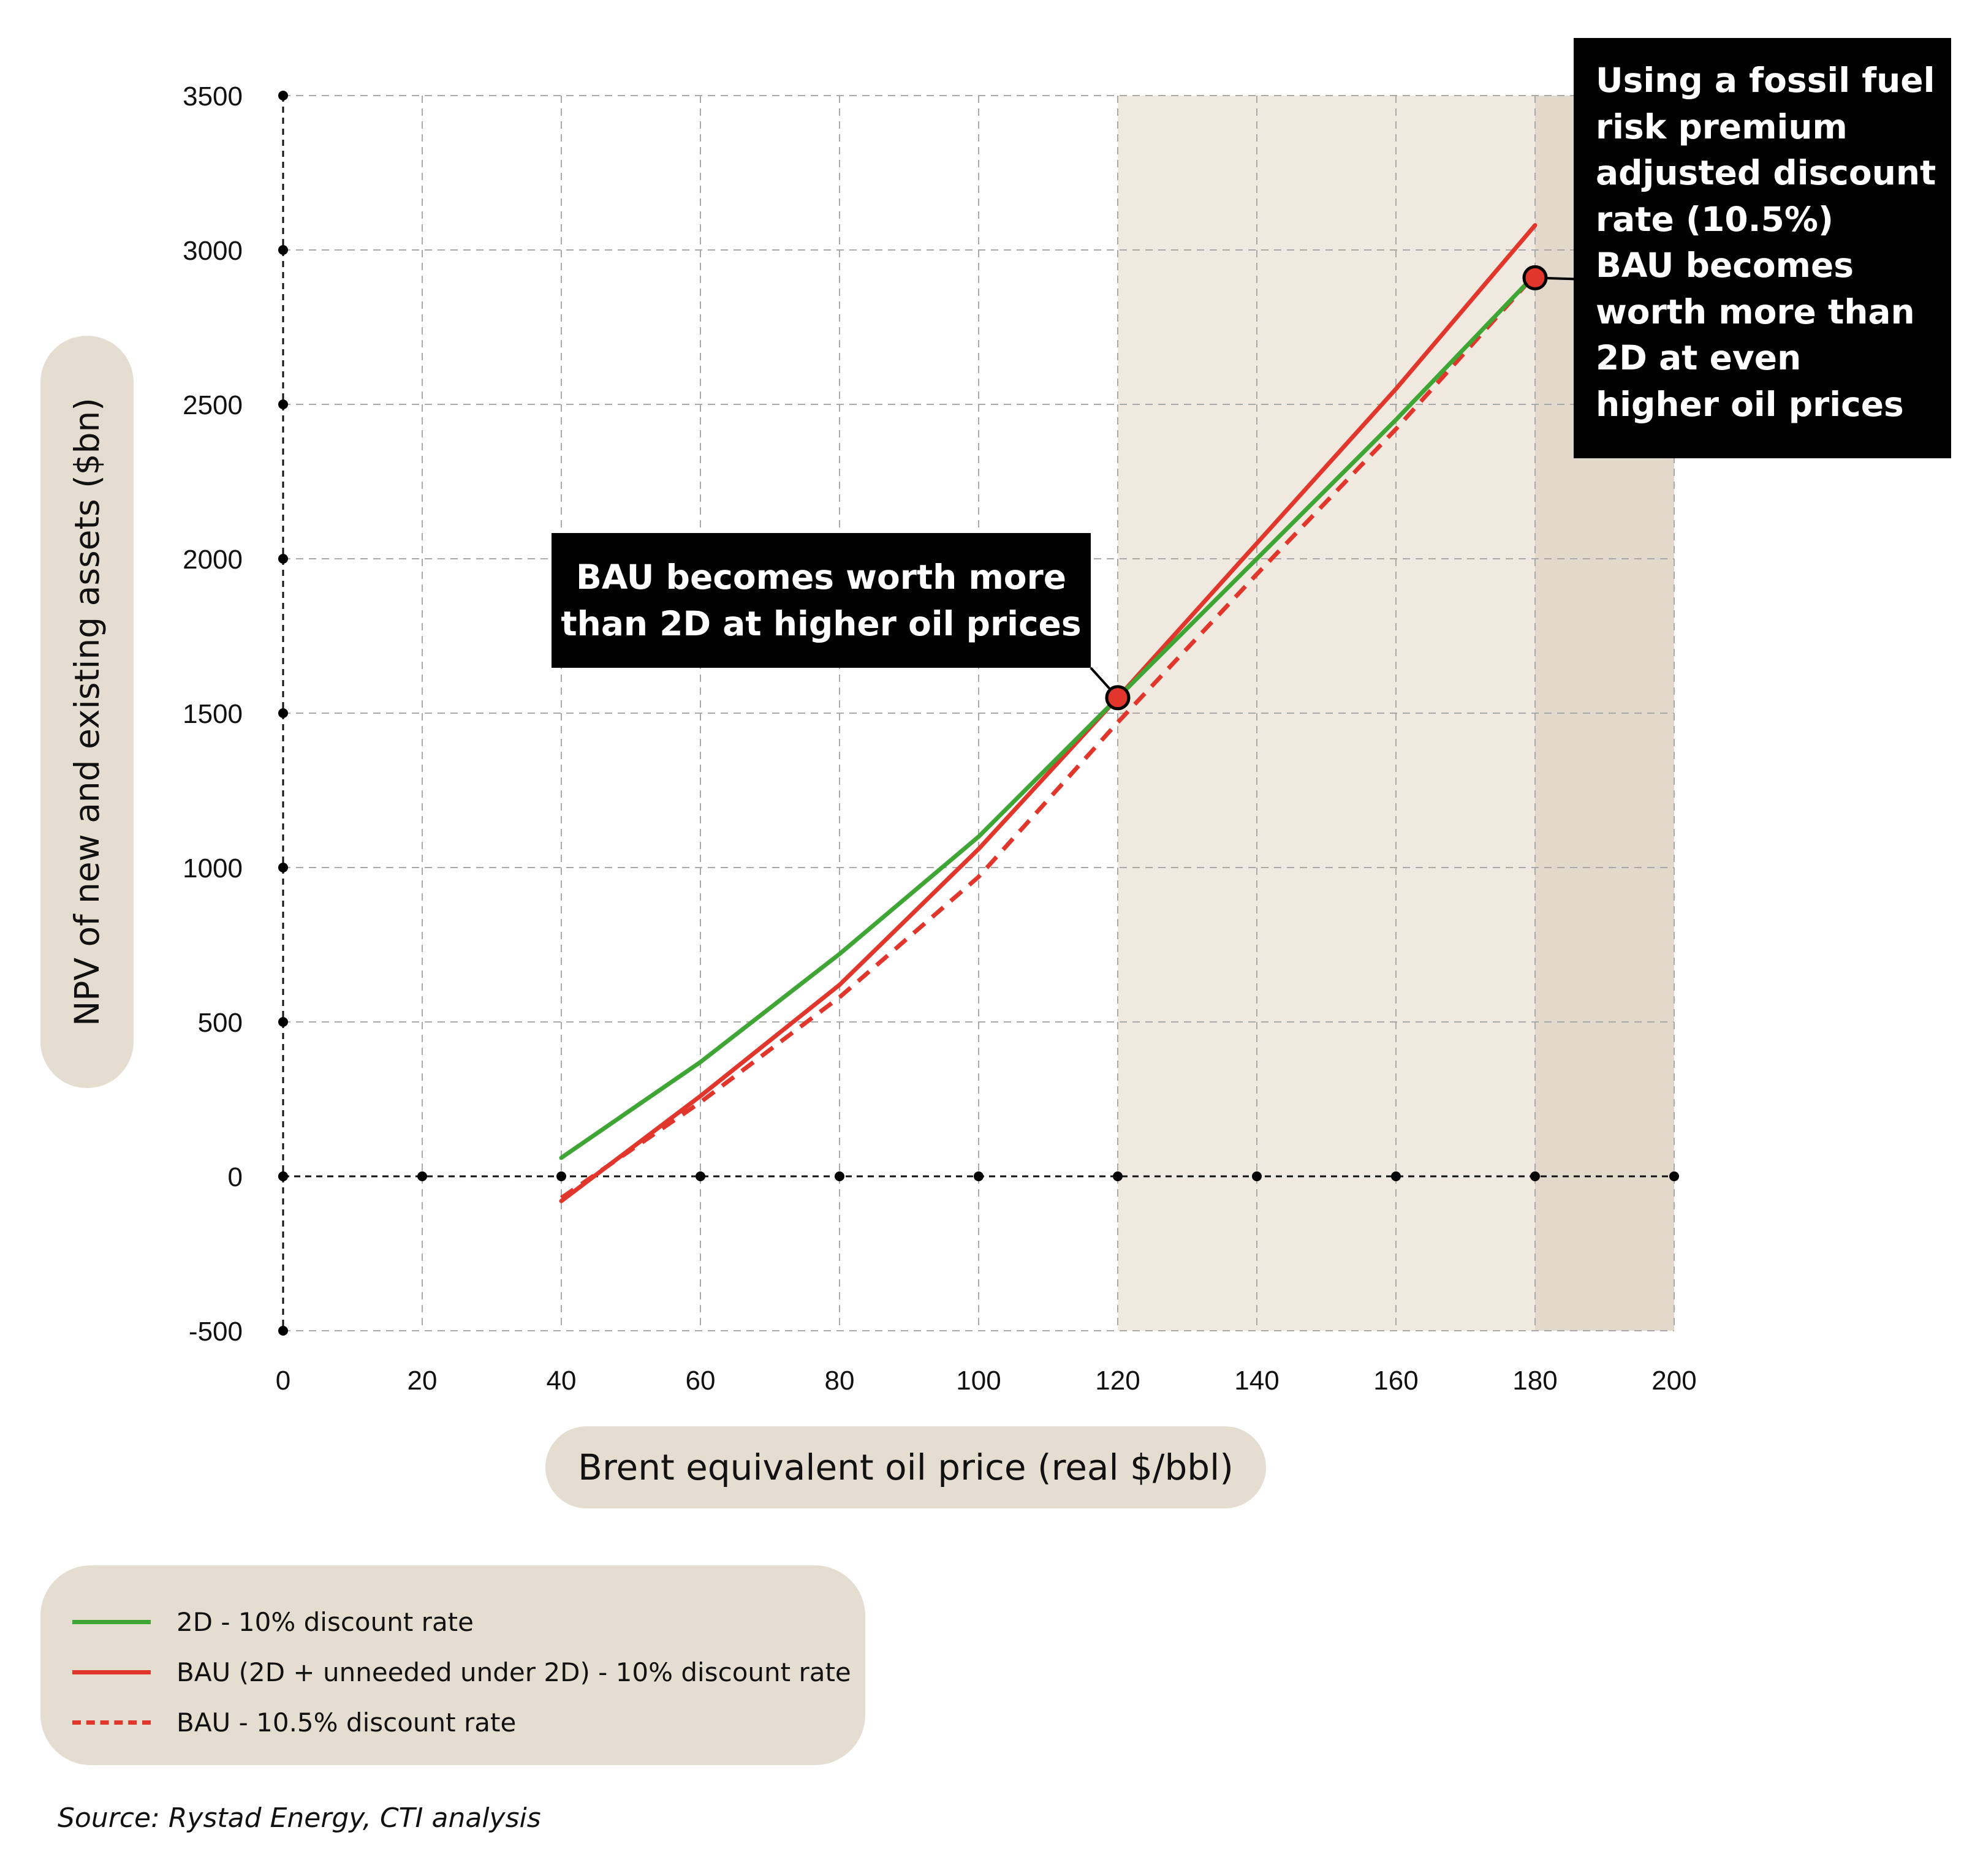 Image resolution: width=1983 pixels, height=1876 pixels. Describe the element at coordinates (840, 1381) in the screenshot. I see `x-tick-label: 80` at that location.